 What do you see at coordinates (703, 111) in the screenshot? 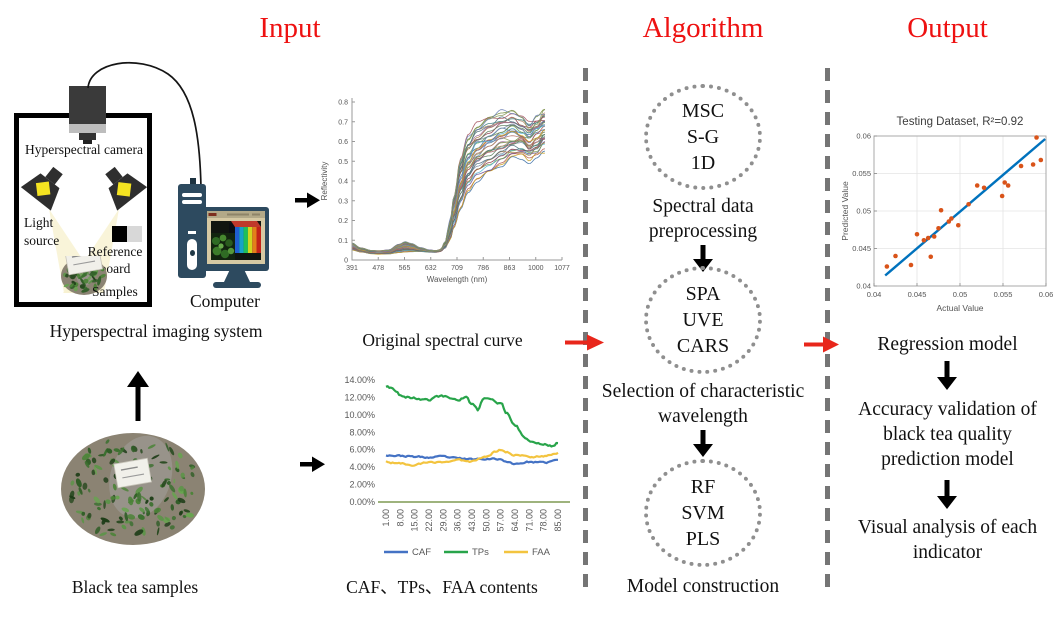
I see `method-msc: MSC` at bounding box center [703, 111].